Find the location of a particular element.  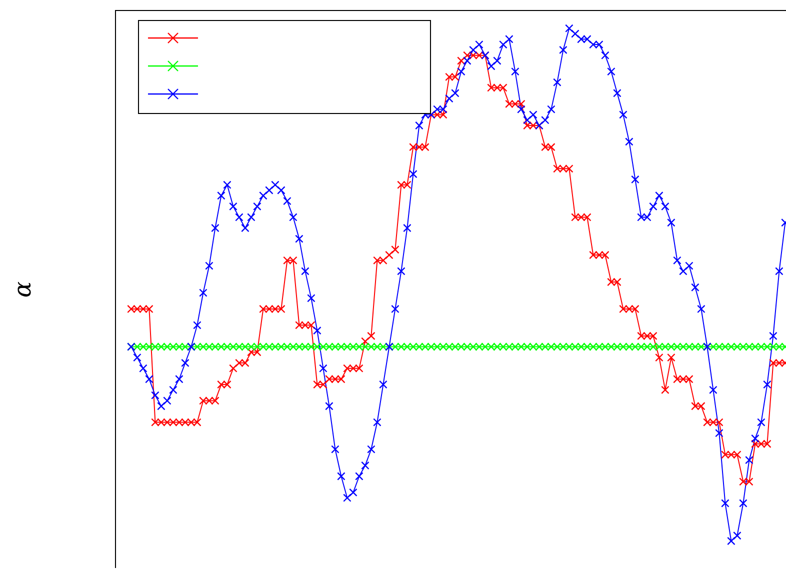

y-axis-title: α is located at coordinates (22, 289).